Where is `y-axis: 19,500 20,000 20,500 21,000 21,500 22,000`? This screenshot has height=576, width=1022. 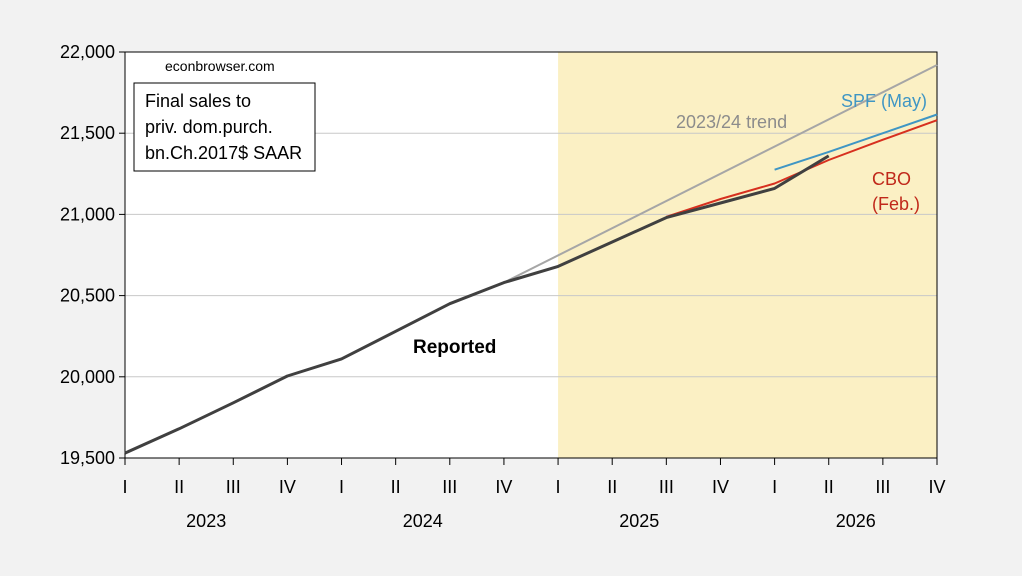
y-axis: 19,500 20,000 20,500 21,000 21,500 22,000 is located at coordinates (92, 255).